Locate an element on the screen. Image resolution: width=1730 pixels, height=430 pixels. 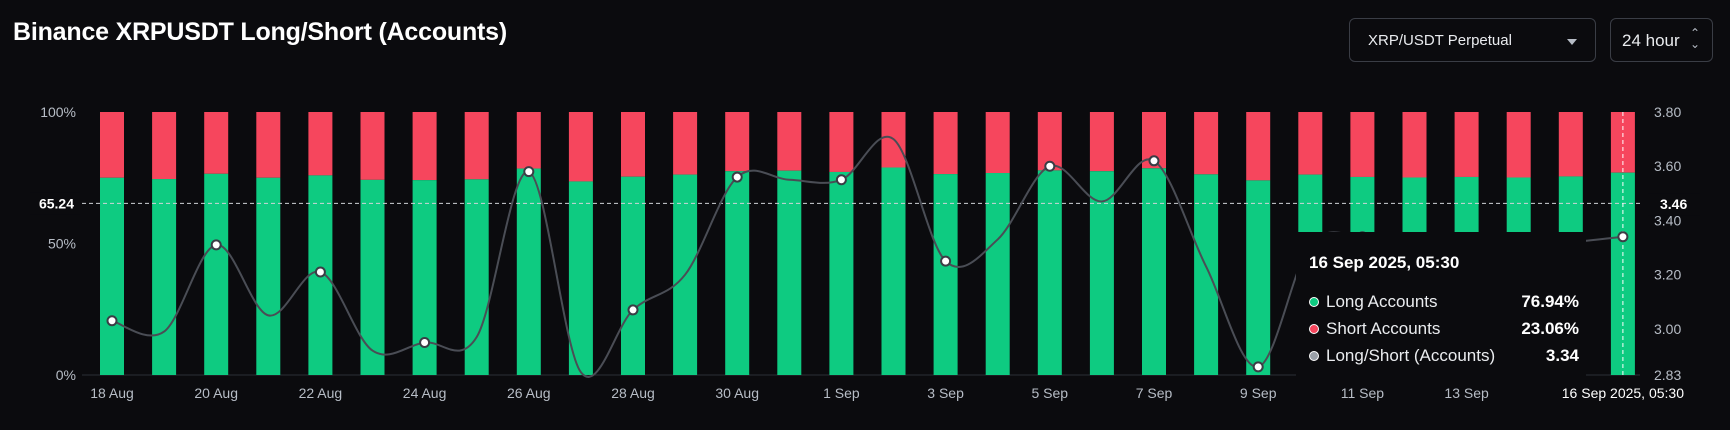
right-axis-tick: 3.00 is located at coordinates (1667, 329).